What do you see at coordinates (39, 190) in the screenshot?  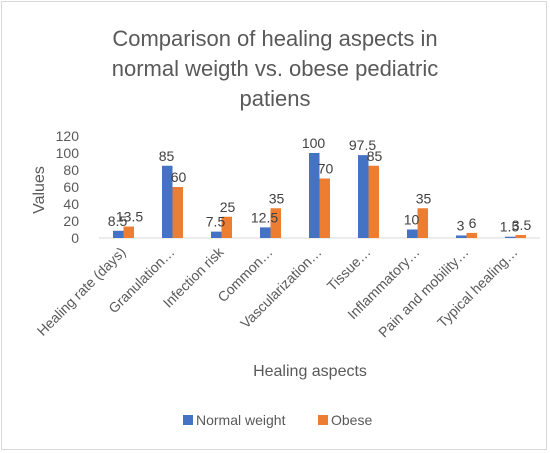 I see `y-axis-label: Values` at bounding box center [39, 190].